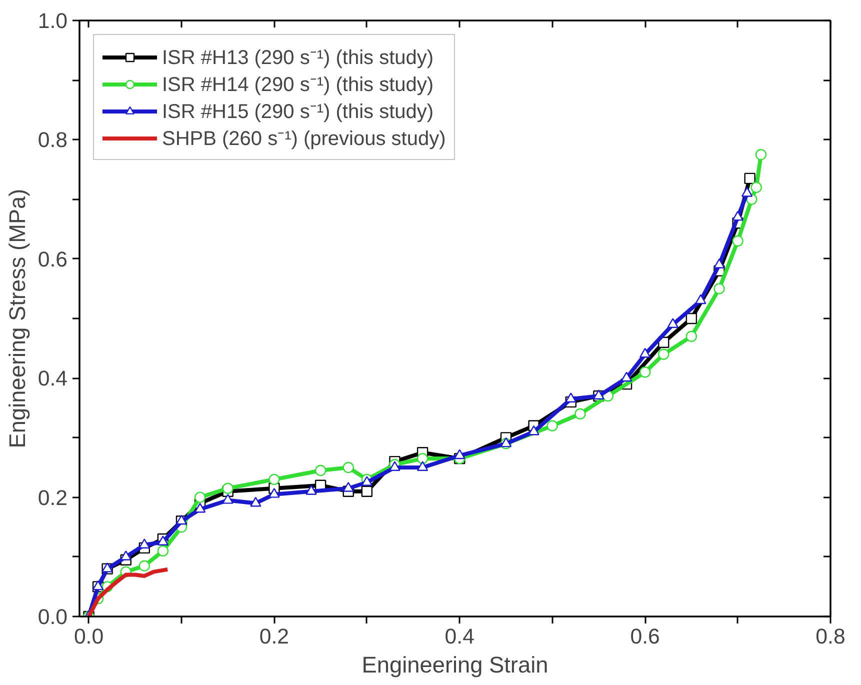 This screenshot has width=861, height=685. I want to click on legend-label: ISR #H15 (290 s⁻¹) (this study), so click(298, 112).